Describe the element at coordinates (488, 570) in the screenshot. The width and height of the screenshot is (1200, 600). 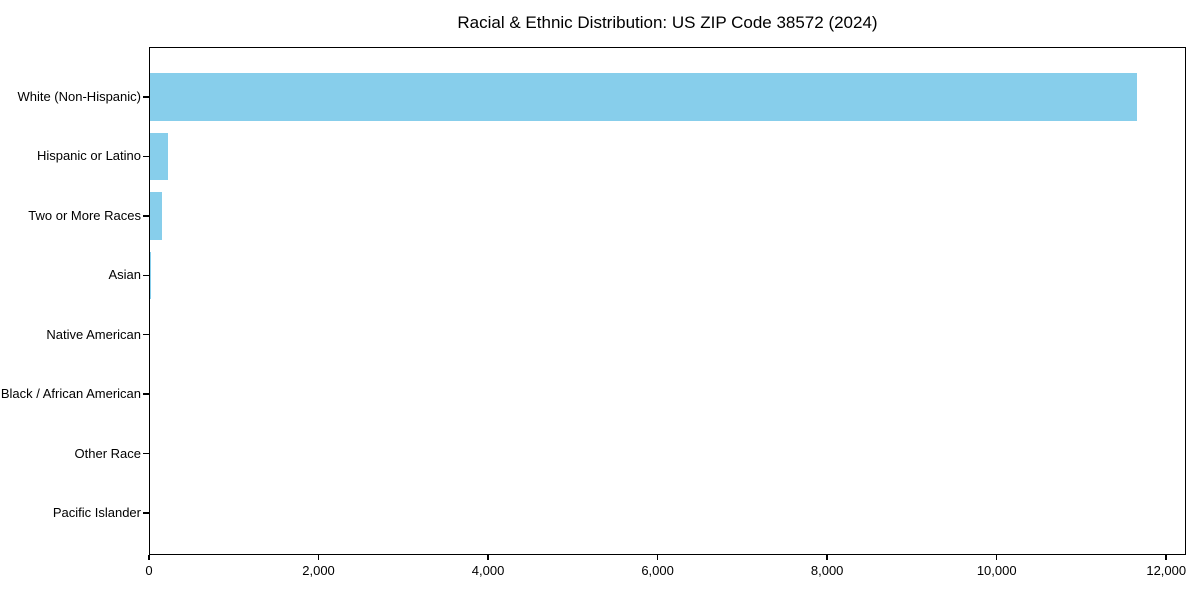
I see `x-tick-label: 4,000` at that location.